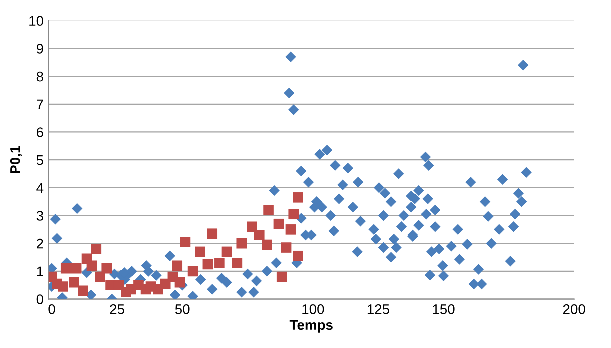 Image resolution: width=611 pixels, height=348 pixels. I want to click on y-tick-label: 1, so click(40, 271).